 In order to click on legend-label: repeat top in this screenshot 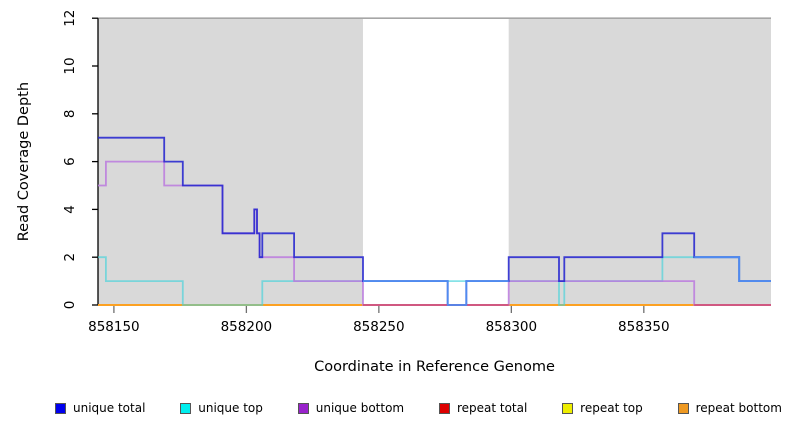, I will do `click(611, 408)`.